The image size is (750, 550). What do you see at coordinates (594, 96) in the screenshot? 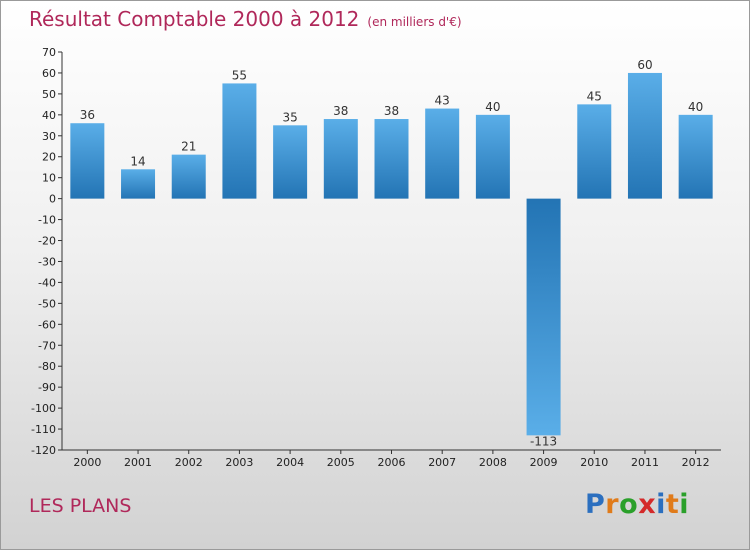
I see `data-label-2010: 45` at bounding box center [594, 96].